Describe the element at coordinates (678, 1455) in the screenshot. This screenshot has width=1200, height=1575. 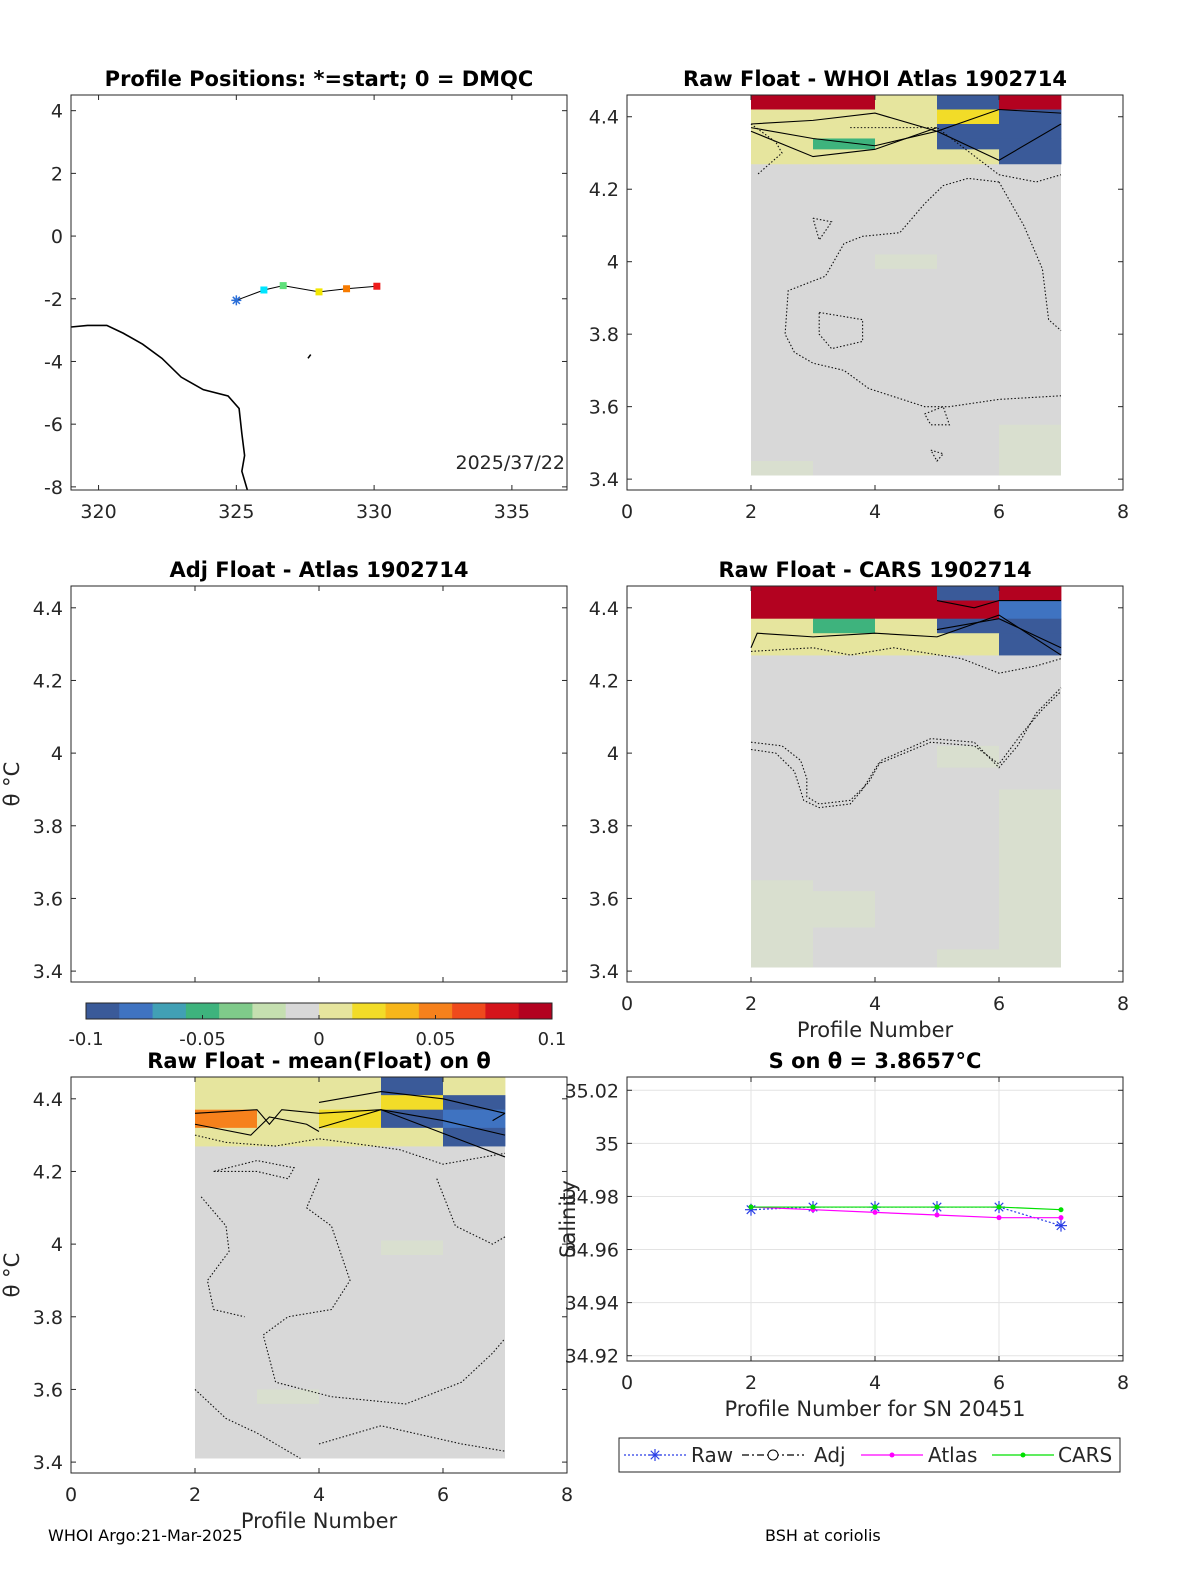
I see `legend-item-raw: Raw` at that location.